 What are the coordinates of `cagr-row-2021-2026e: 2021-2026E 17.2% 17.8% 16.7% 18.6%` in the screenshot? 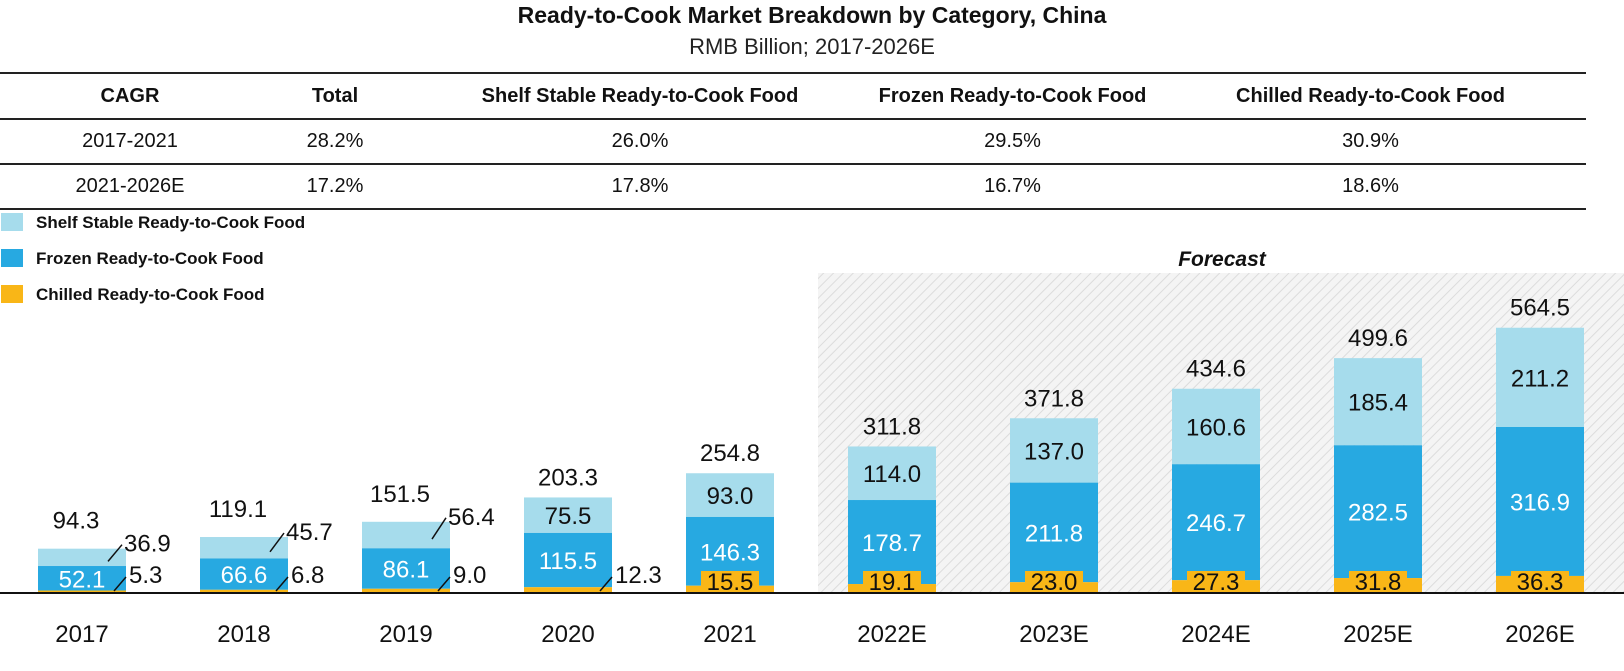 It's located at (793, 187).